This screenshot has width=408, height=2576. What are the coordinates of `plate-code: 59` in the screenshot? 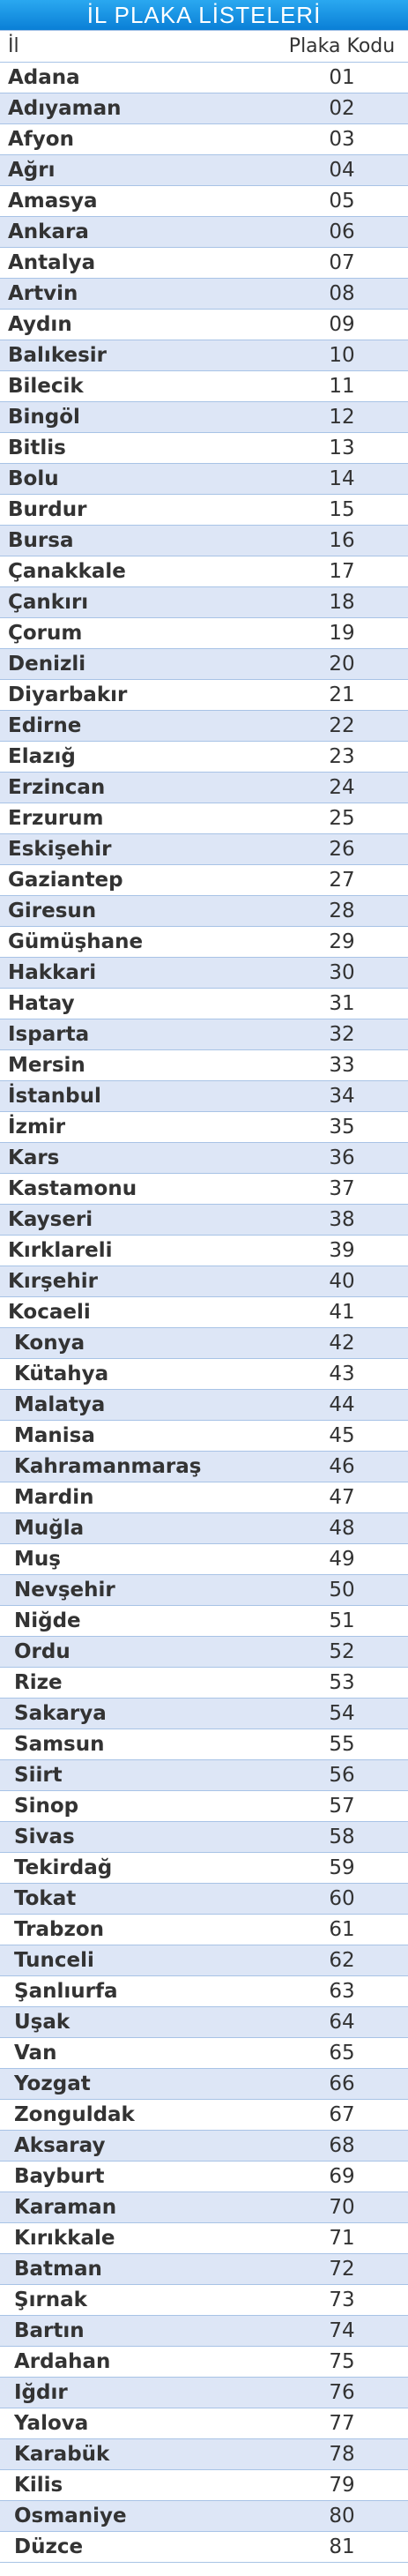 It's located at (320, 1868).